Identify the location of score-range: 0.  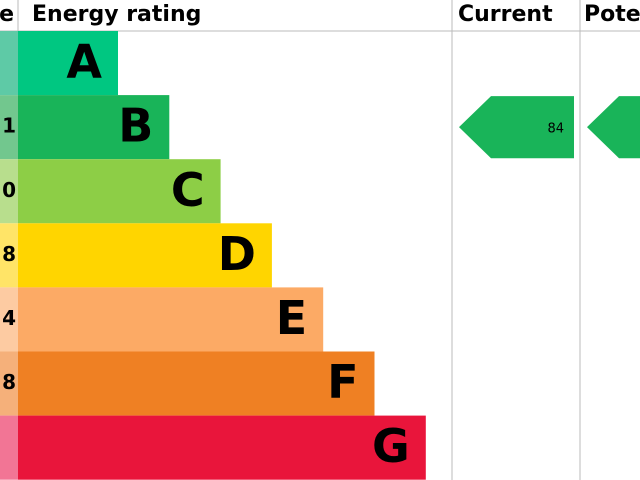
(9, 190).